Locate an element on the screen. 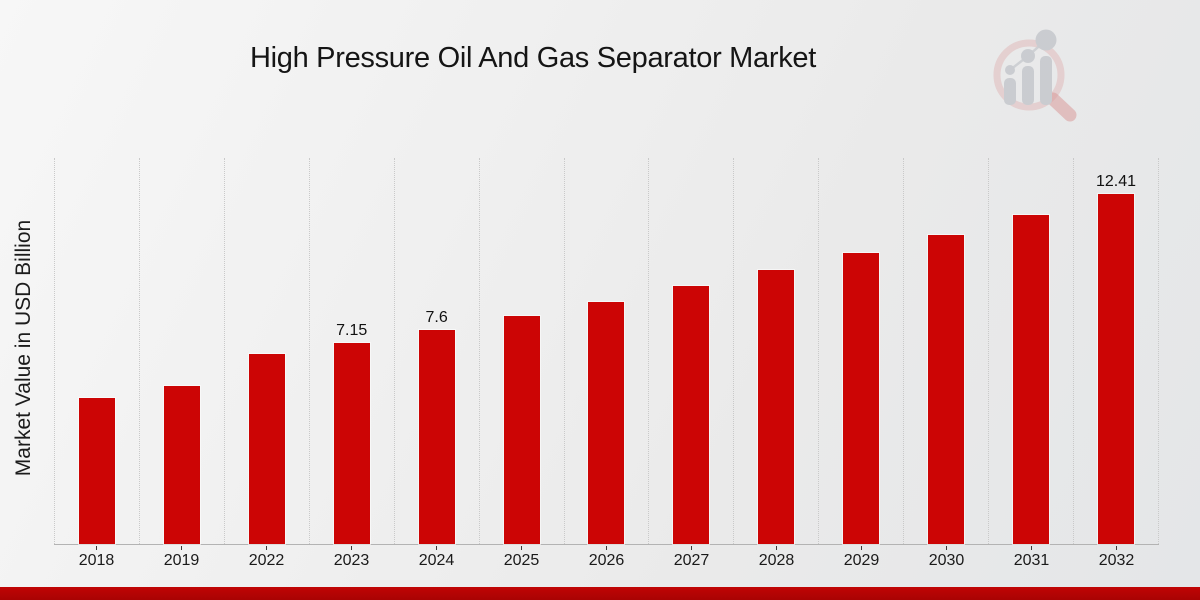 This screenshot has width=1200, height=600. magnifier-lens-icon is located at coordinates (1029, 75).